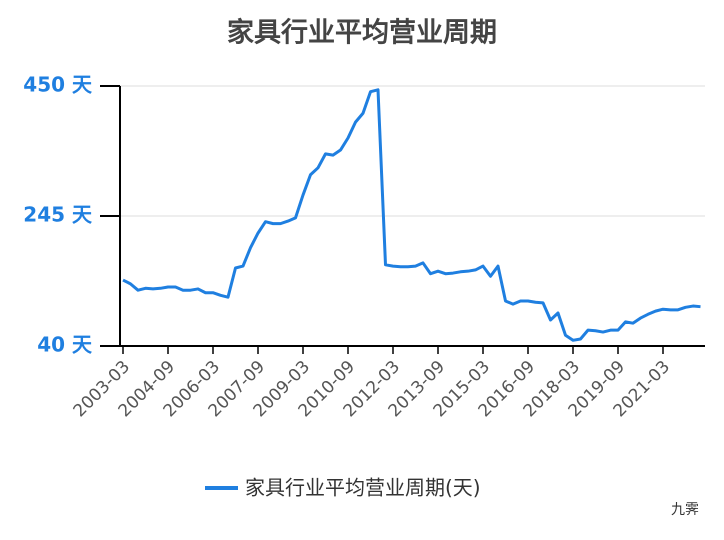 The width and height of the screenshot is (724, 540). Describe the element at coordinates (685, 510) in the screenshot. I see `watermark: 九霁` at that location.